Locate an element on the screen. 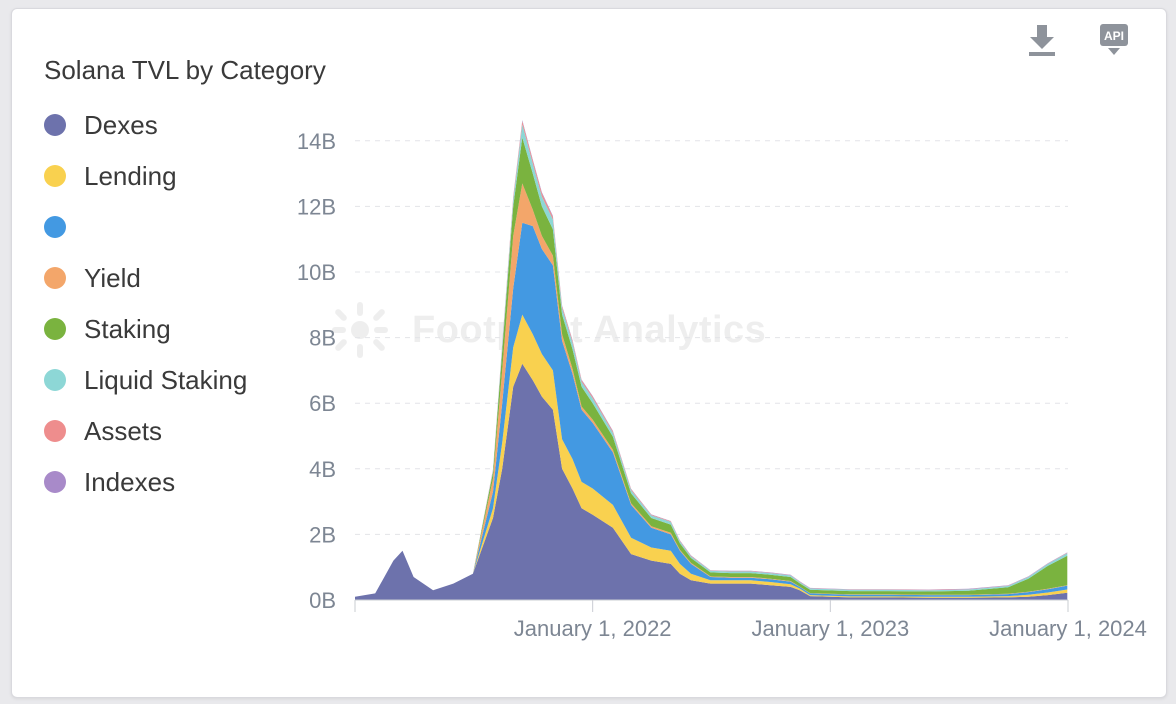 The image size is (1176, 704). y-tick-label: 2B is located at coordinates (322, 534).